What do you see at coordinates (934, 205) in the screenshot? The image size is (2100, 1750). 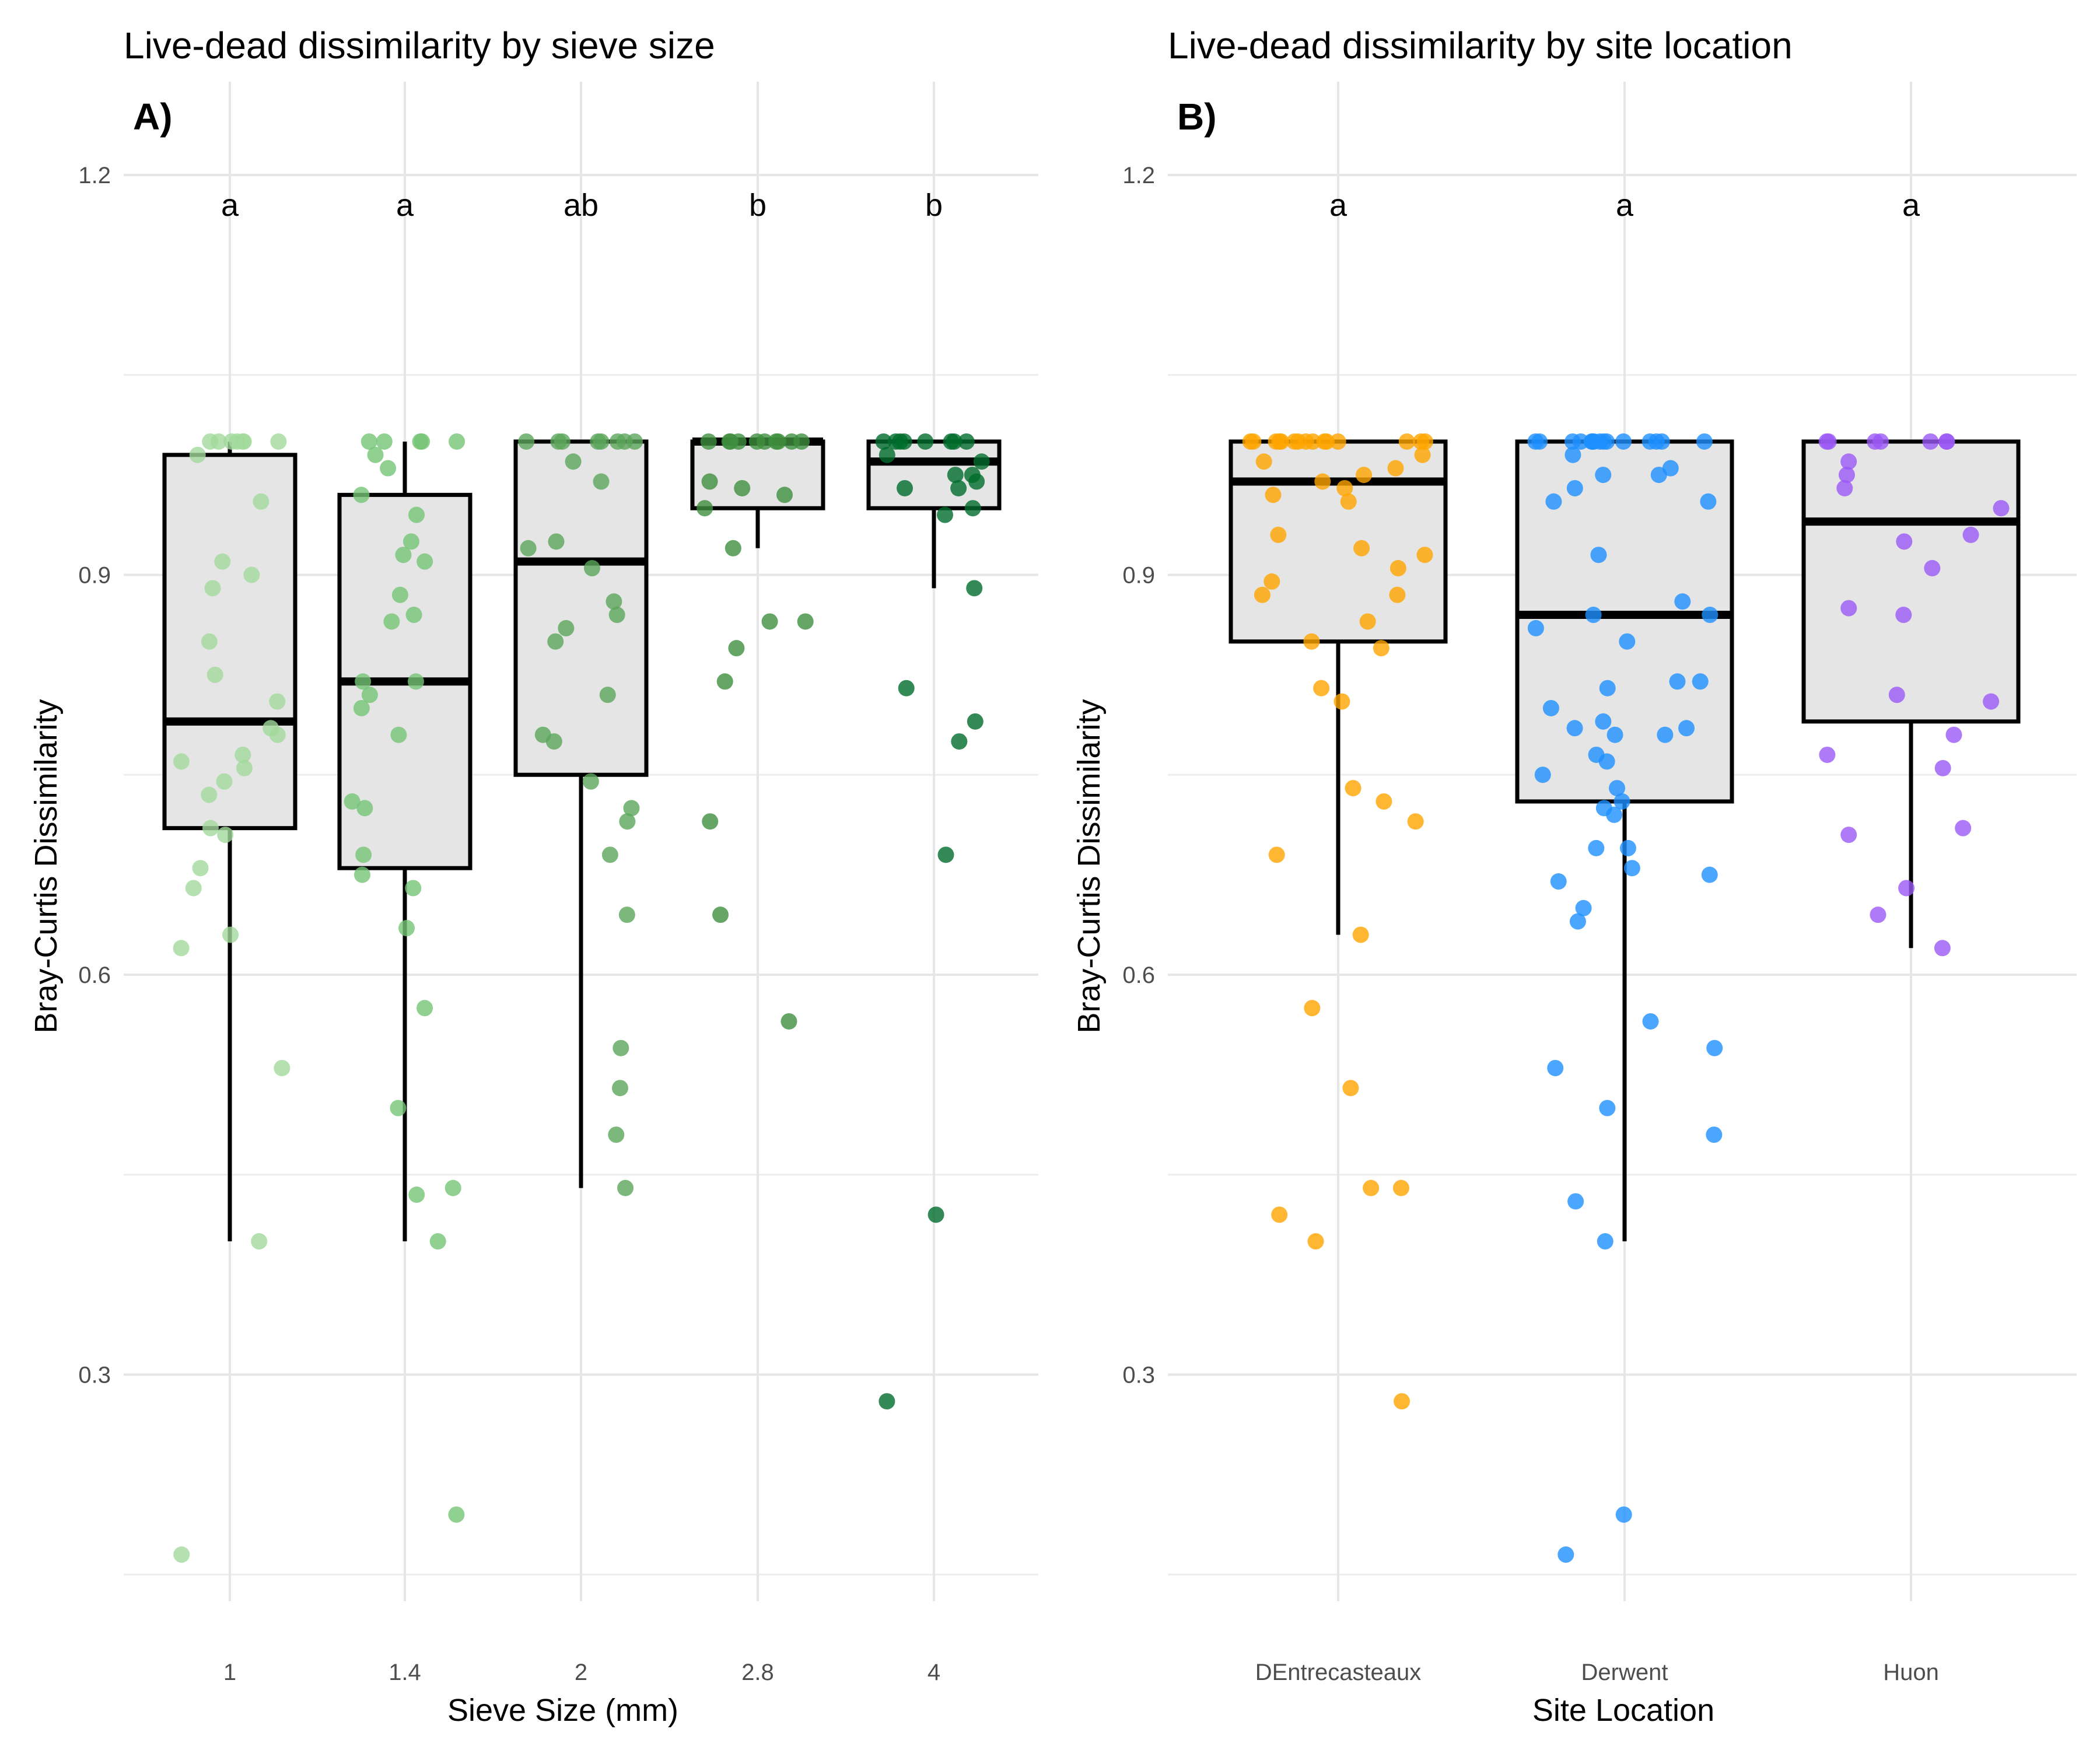 I see `panel-a-letter-4: b` at bounding box center [934, 205].